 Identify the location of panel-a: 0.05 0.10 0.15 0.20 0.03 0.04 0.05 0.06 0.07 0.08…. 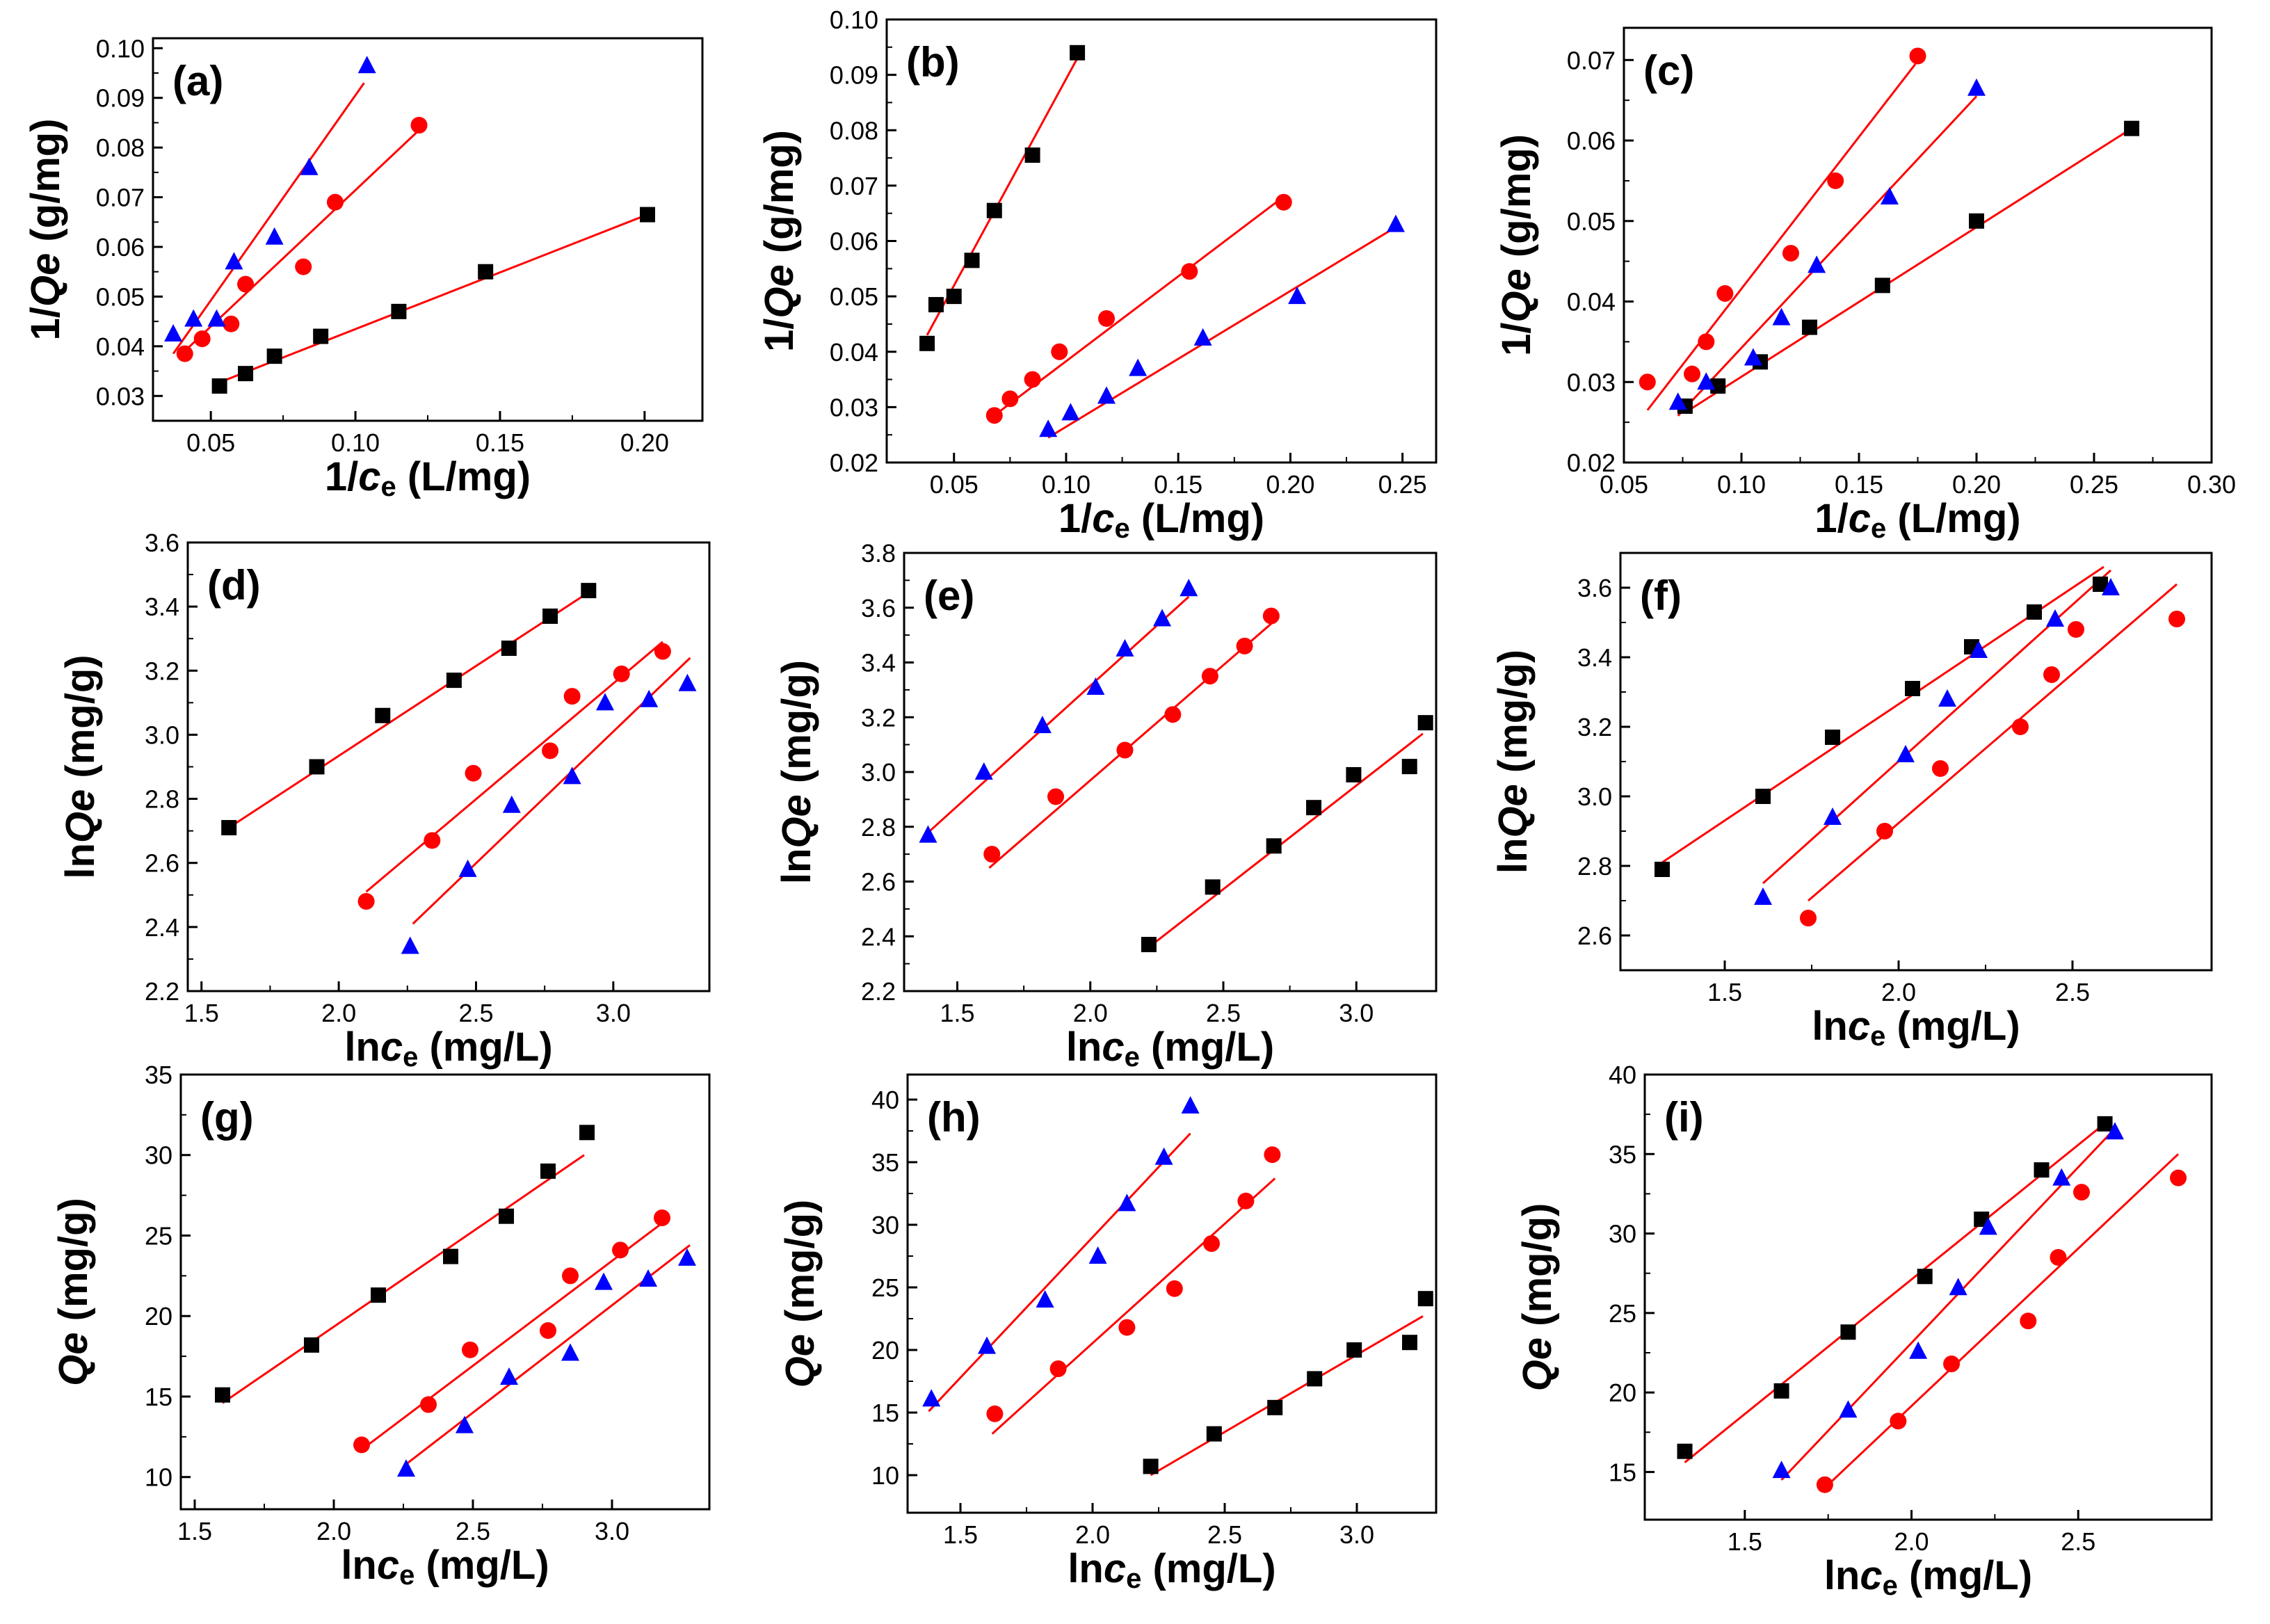
(363, 268).